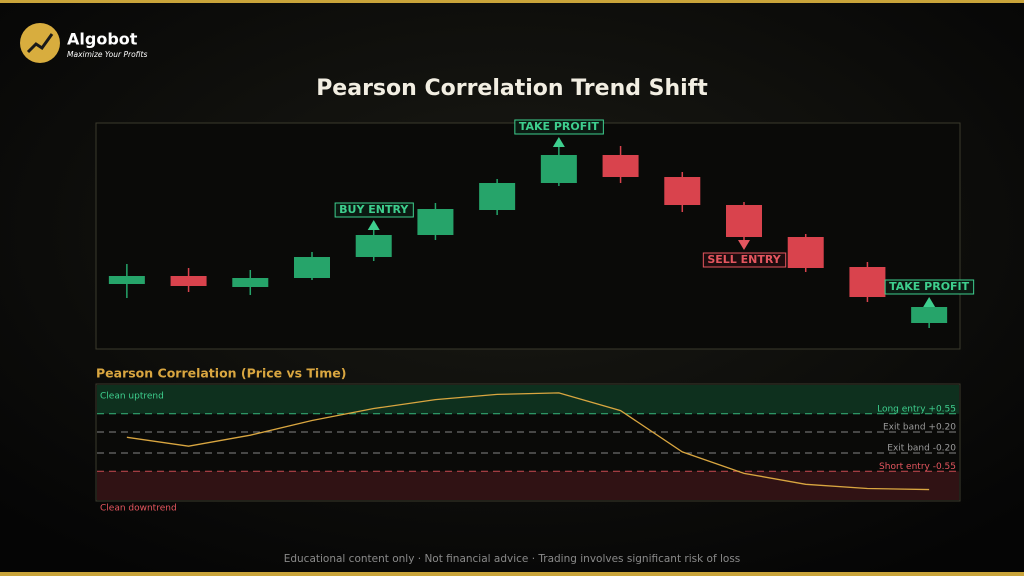 This screenshot has height=576, width=1024. Describe the element at coordinates (919, 428) in the screenshot. I see `reference-label: Exit band +0.20` at that location.